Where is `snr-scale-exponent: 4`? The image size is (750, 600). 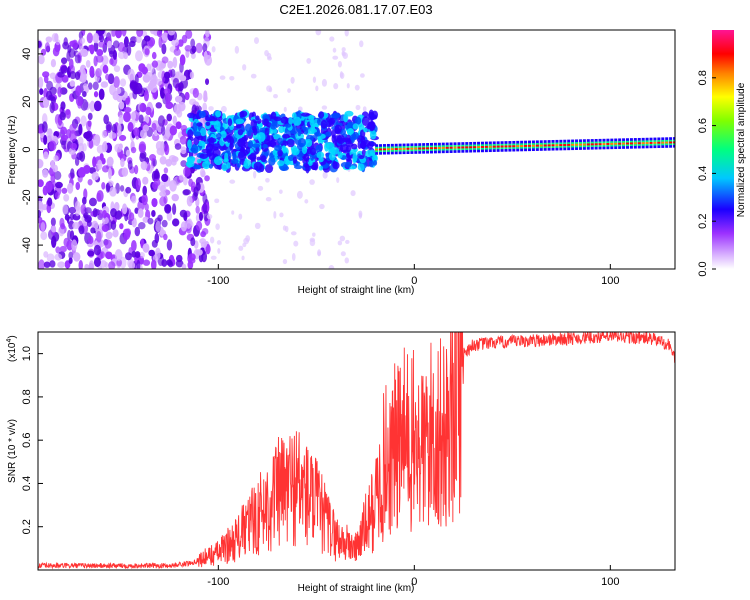
snr-scale-exponent: 4 is located at coordinates (9, 341).